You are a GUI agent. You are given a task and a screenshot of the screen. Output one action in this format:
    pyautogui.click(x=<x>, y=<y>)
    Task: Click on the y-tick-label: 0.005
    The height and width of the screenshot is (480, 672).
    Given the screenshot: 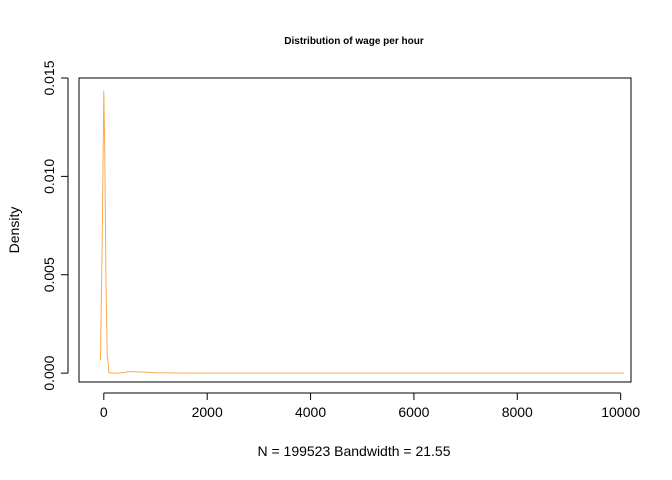 What is the action you would take?
    pyautogui.click(x=49, y=274)
    